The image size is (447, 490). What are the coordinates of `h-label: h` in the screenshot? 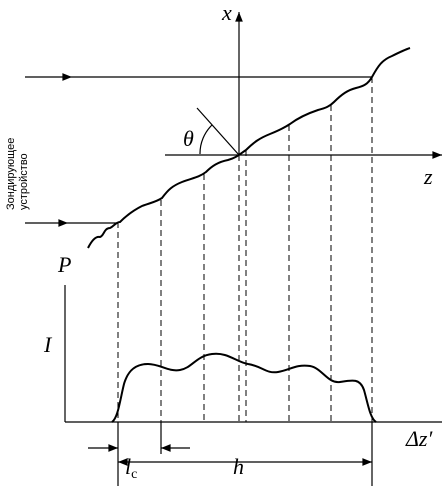 It's located at (238, 466).